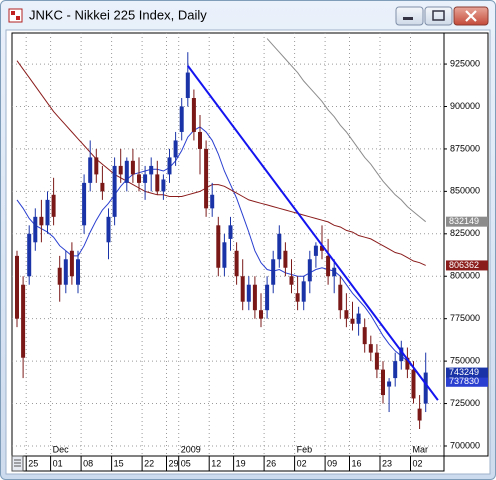  Describe the element at coordinates (88, 463) in the screenshot. I see `x-tick-label: 08` at that location.